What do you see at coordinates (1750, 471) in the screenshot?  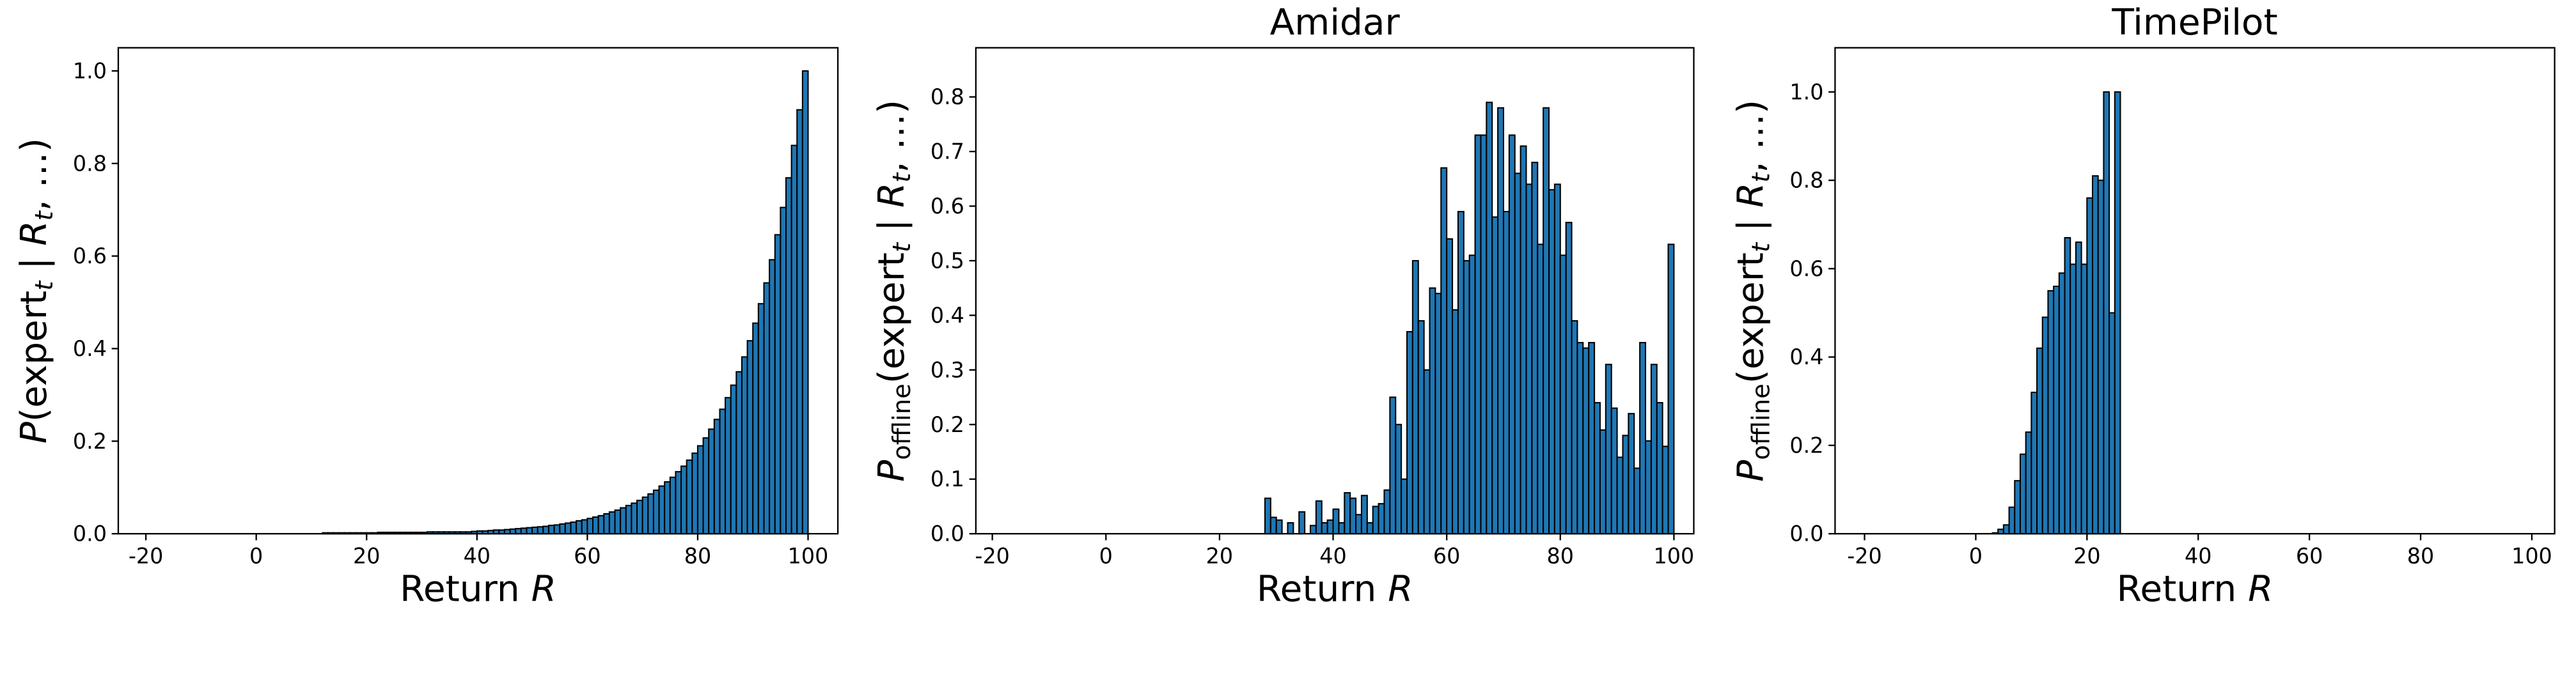 I see `y-axis-label-part: P` at bounding box center [1750, 471].